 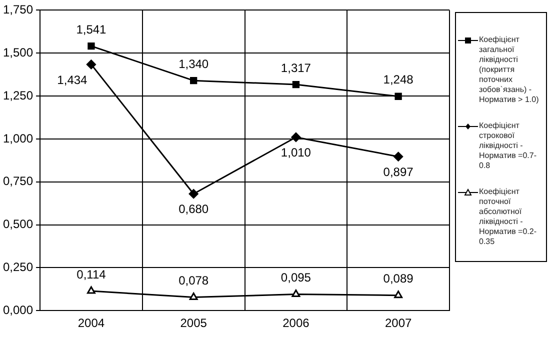 I want to click on data-label: 1,317, so click(x=296, y=67).